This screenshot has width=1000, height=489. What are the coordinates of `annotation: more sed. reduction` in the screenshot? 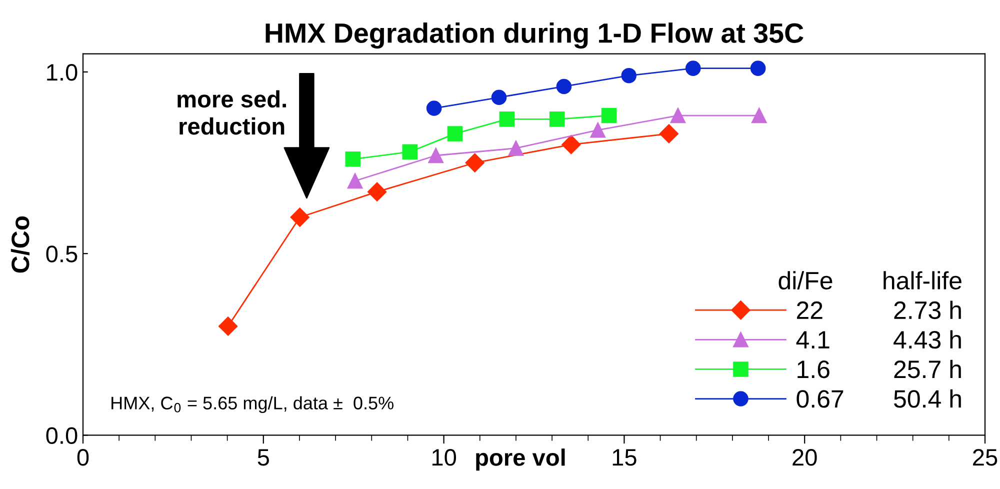 It's located at (232, 112).